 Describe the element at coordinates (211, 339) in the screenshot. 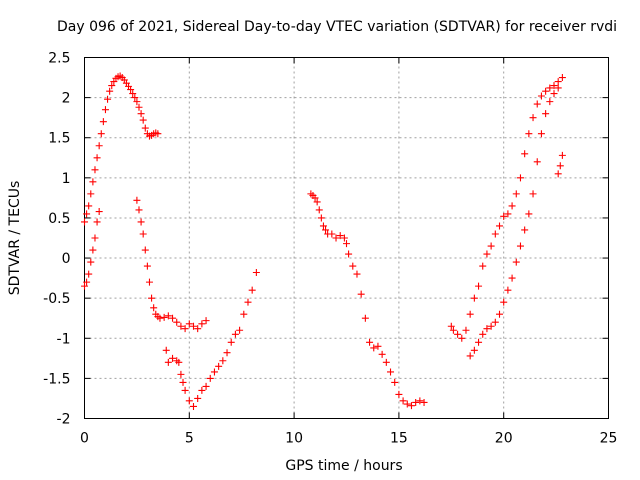

I see `series-arc-2b` at that location.